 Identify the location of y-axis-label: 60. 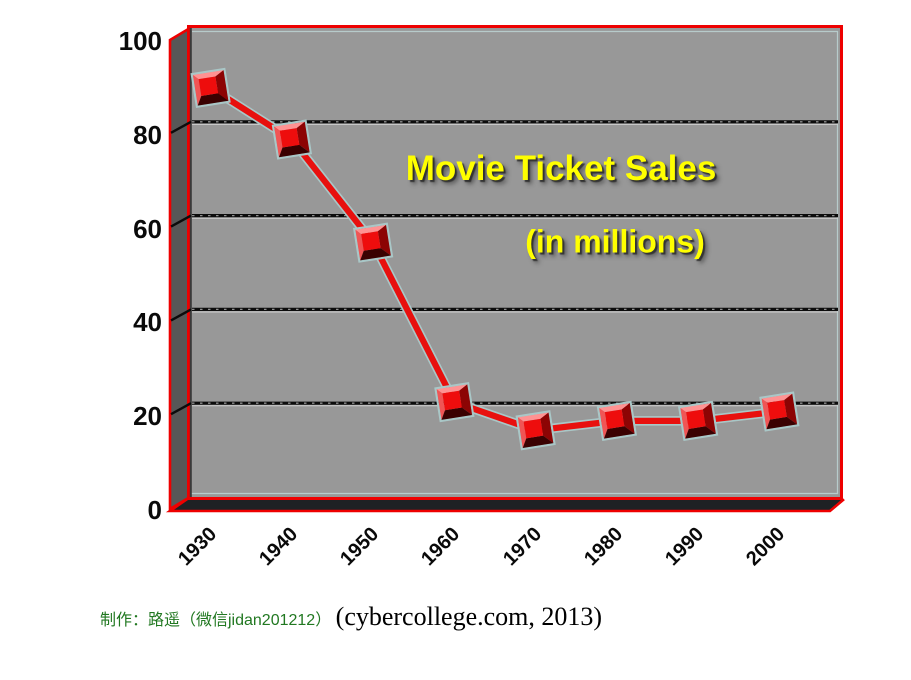
(147, 228).